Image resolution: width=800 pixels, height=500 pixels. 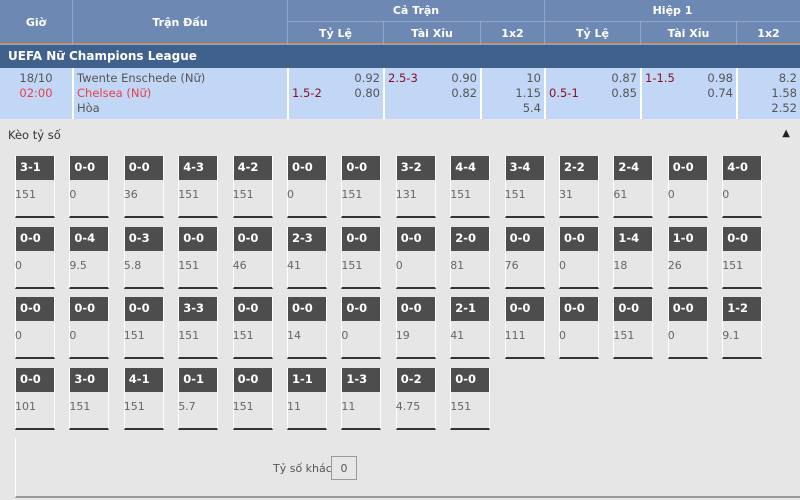 I want to click on score-cell: 1-0 26, so click(x=687, y=257).